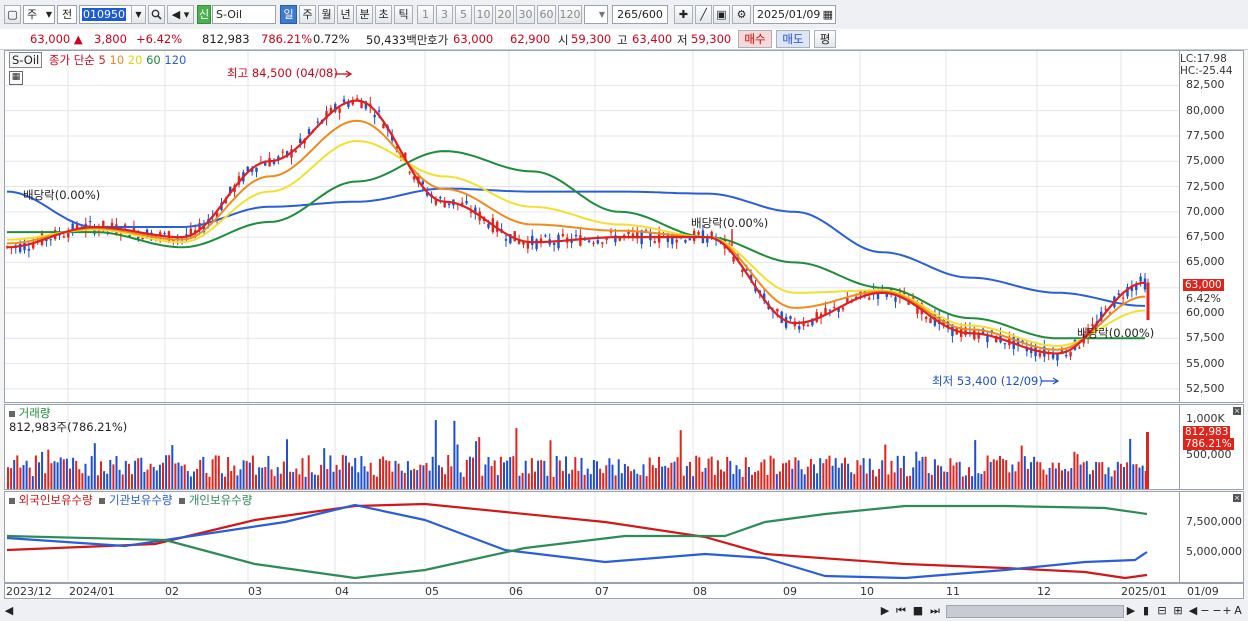 The image size is (1248, 621). I want to click on zoom-in-icon: +, so click(1227, 610).